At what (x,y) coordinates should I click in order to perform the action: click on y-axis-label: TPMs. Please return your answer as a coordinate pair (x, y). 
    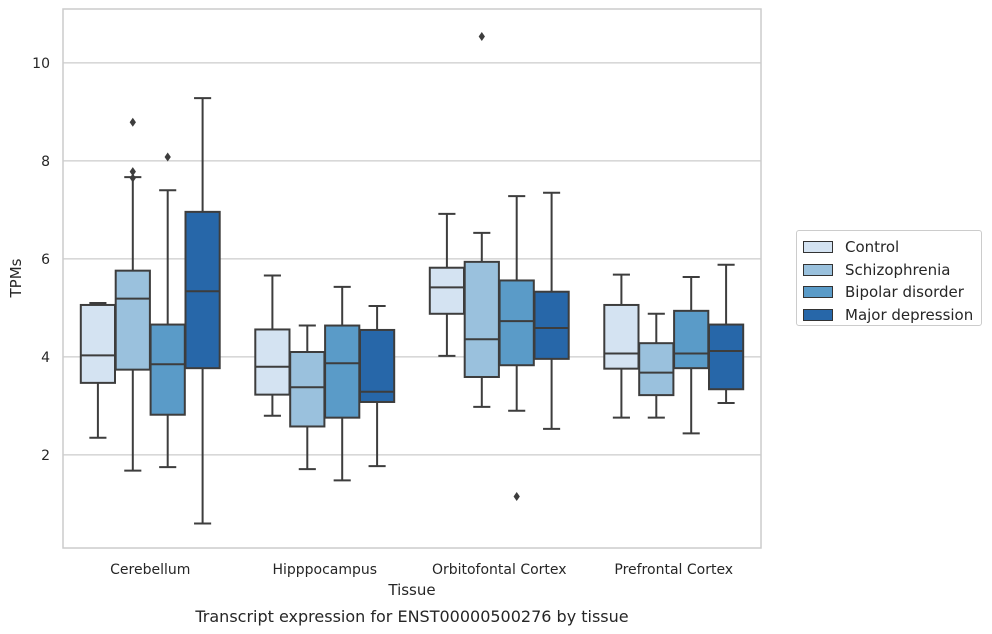
    Looking at the image, I should click on (16, 278).